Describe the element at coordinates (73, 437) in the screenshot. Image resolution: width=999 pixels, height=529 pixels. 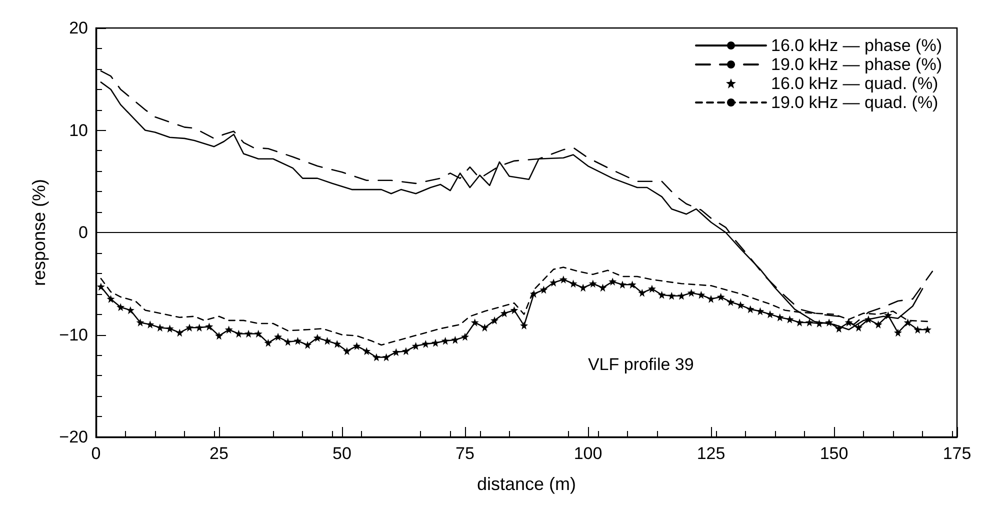
I see `y-tick-label: −20` at that location.